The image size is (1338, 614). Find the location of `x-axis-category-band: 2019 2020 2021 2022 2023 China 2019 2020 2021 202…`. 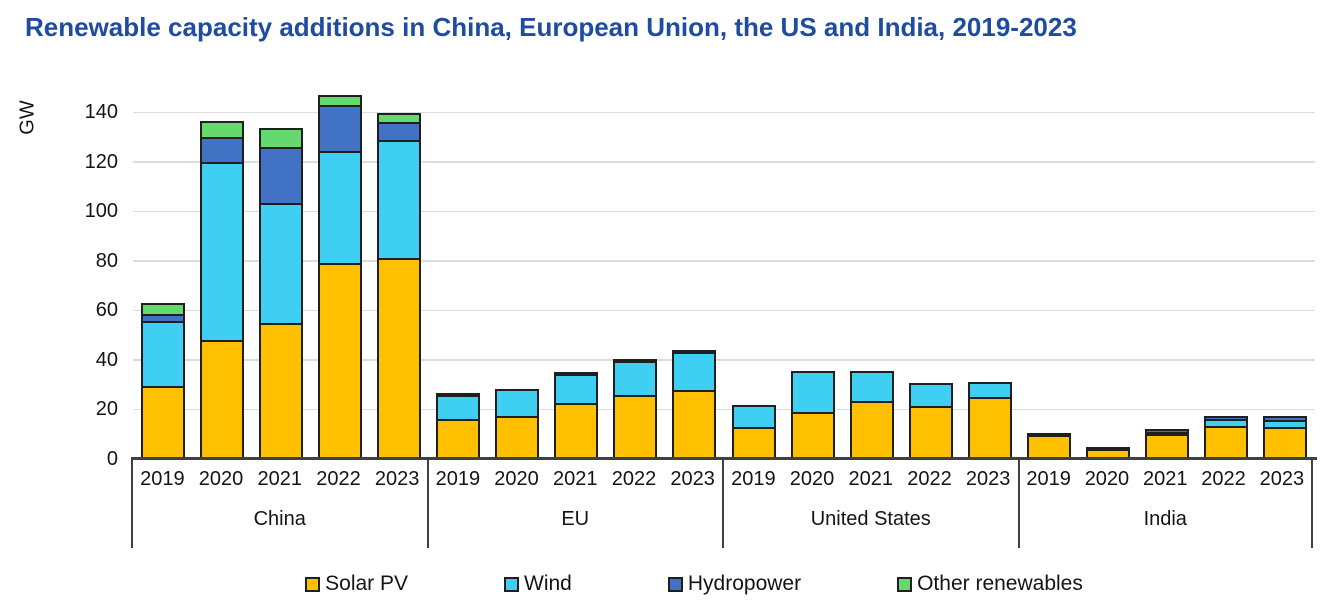

x-axis-category-band: 2019 2020 2021 2022 2023 China 2019 2020 2021 202… is located at coordinates (724, 503).